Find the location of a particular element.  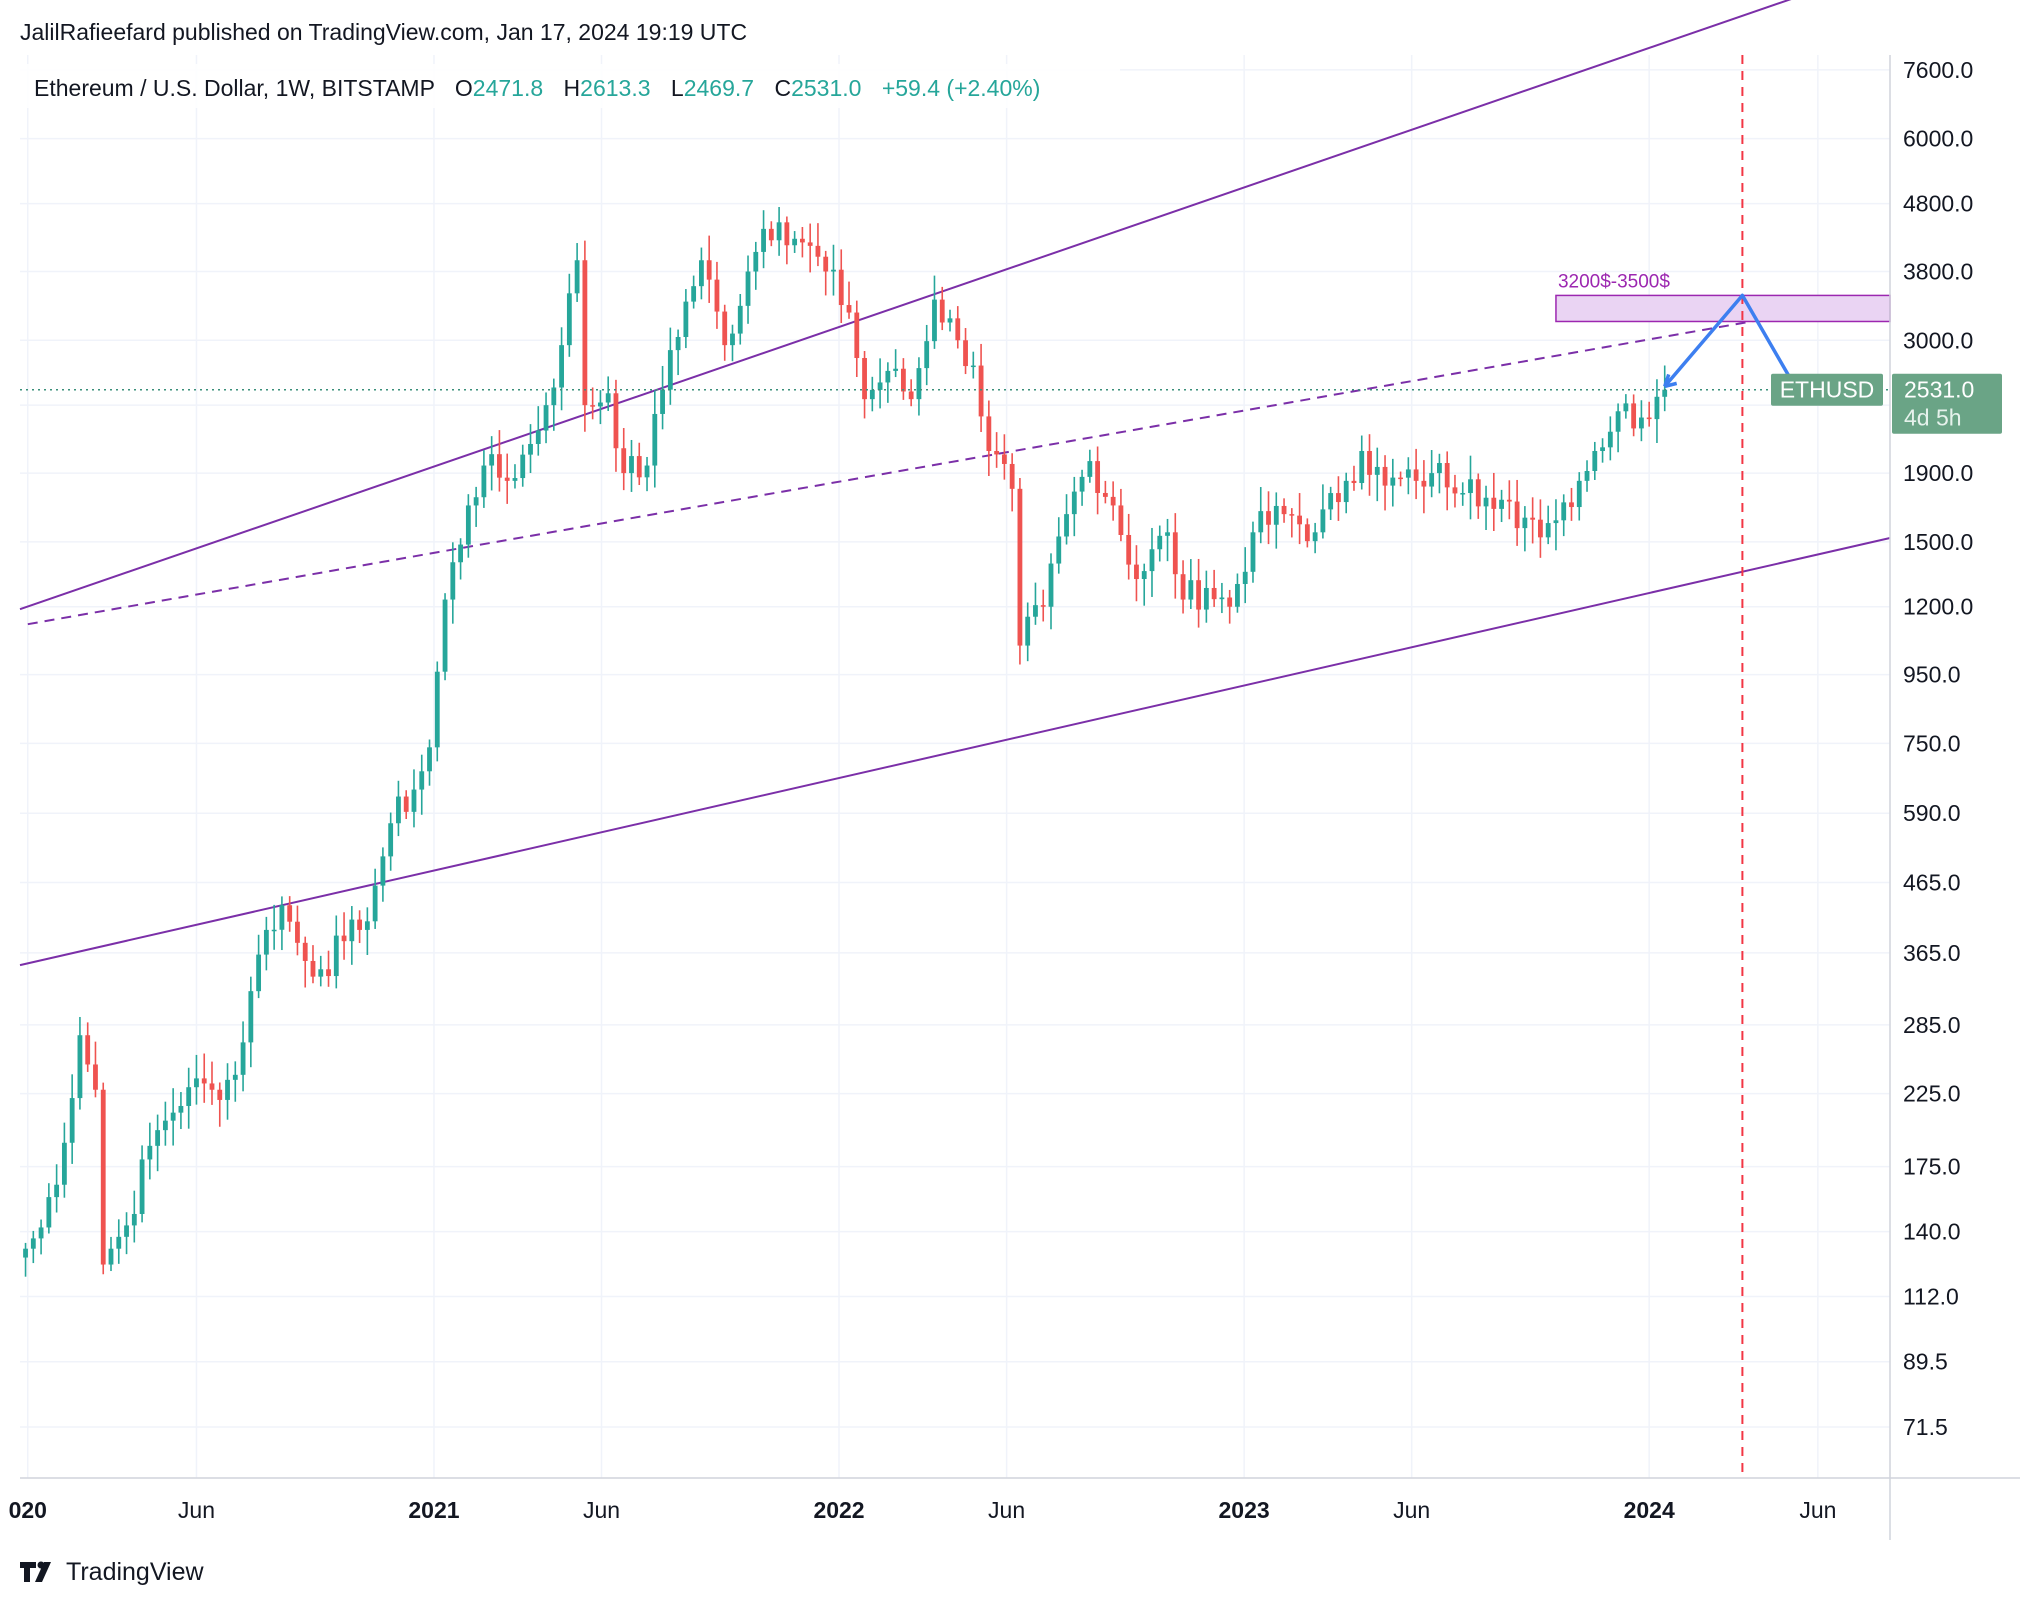

legend-open: 2471.8 is located at coordinates (508, 88).